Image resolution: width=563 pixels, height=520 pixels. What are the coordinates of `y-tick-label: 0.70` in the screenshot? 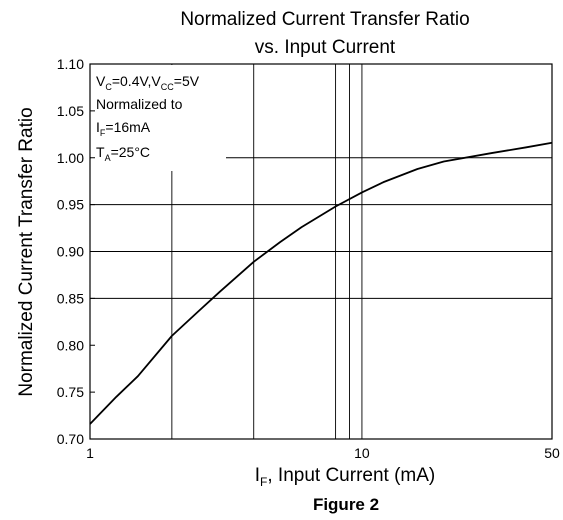 It's located at (70, 439).